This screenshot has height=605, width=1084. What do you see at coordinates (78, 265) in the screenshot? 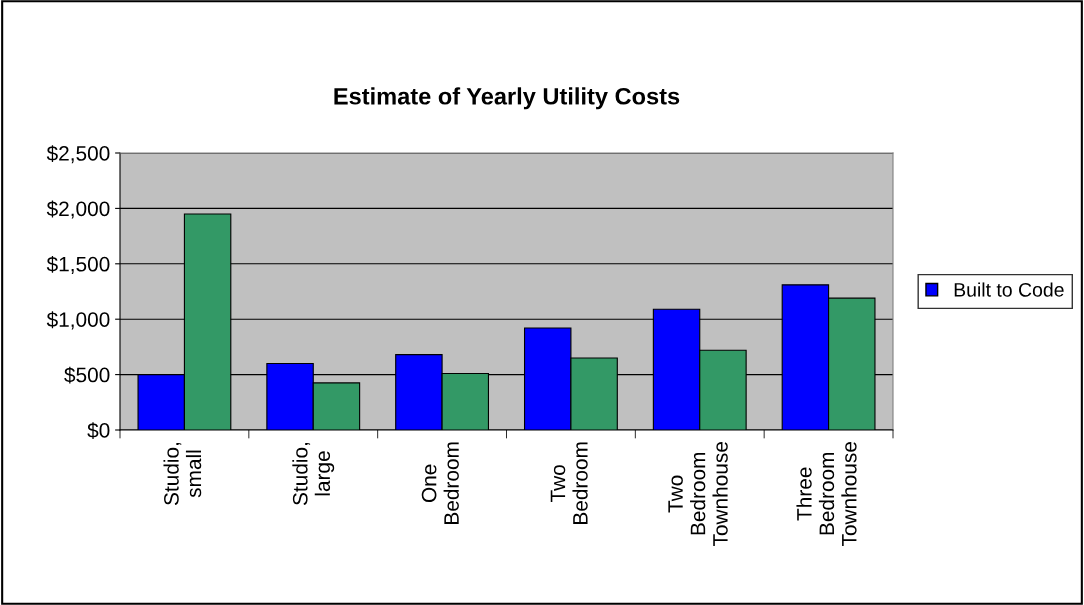
I see `y-tick-label: $1,500` at bounding box center [78, 265].